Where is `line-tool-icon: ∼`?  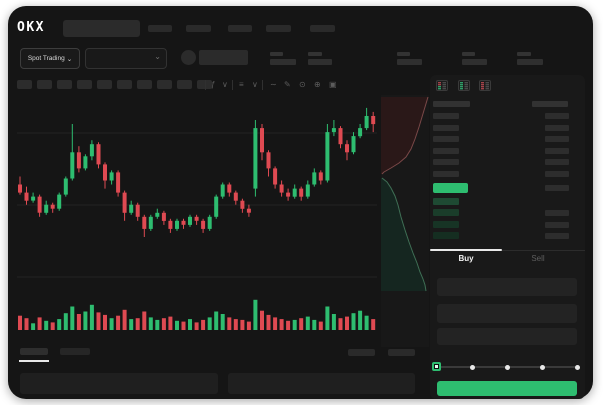 line-tool-icon: ∼ is located at coordinates (273, 84).